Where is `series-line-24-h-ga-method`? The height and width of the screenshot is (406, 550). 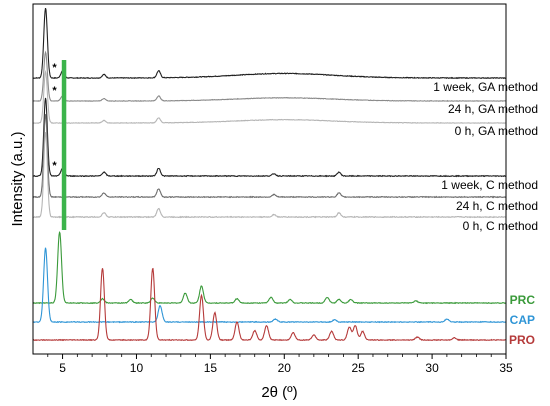
series-line-24-h-ga-method is located at coordinates (269, 76).